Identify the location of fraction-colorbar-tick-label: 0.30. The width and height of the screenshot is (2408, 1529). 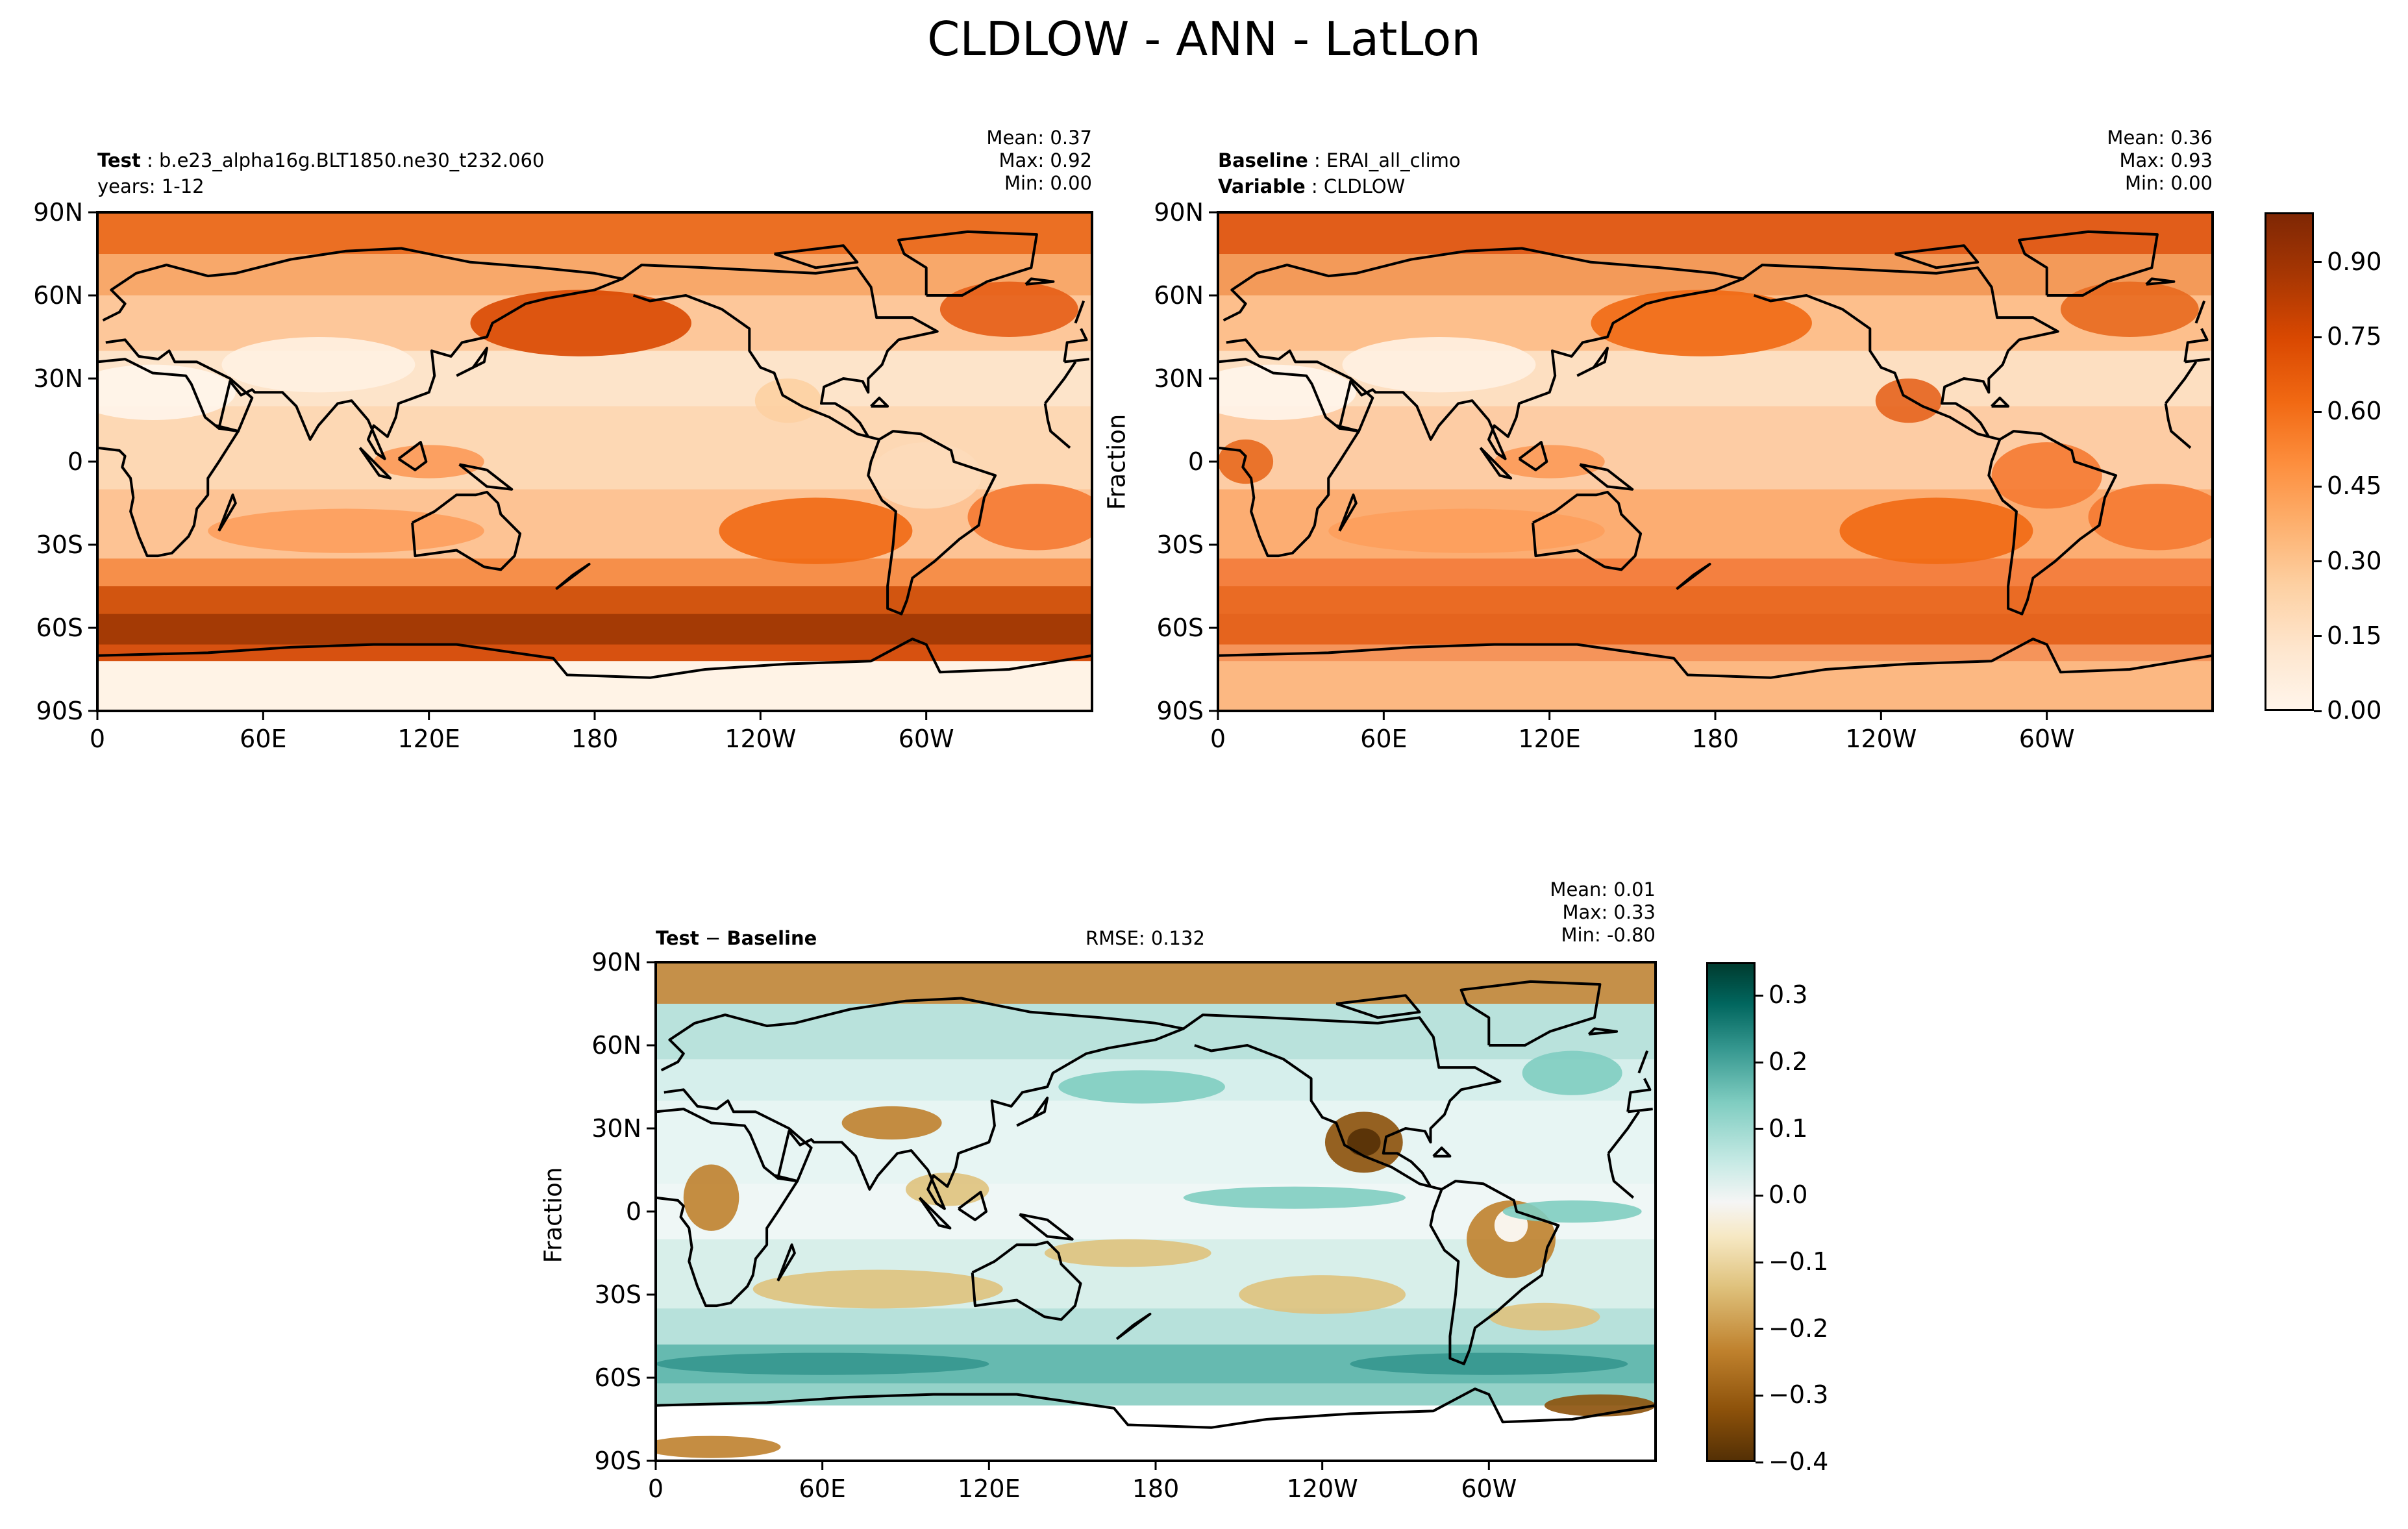
(2354, 560).